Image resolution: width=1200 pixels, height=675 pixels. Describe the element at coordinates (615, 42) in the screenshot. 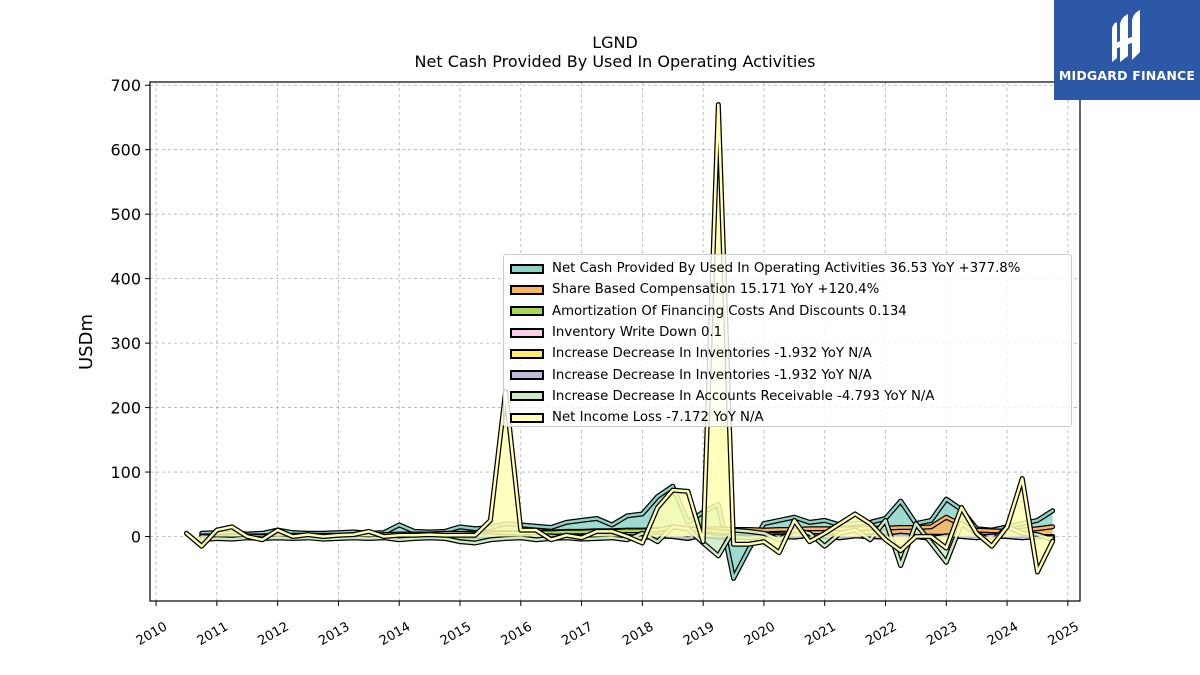

I see `chart-title: LGND` at that location.